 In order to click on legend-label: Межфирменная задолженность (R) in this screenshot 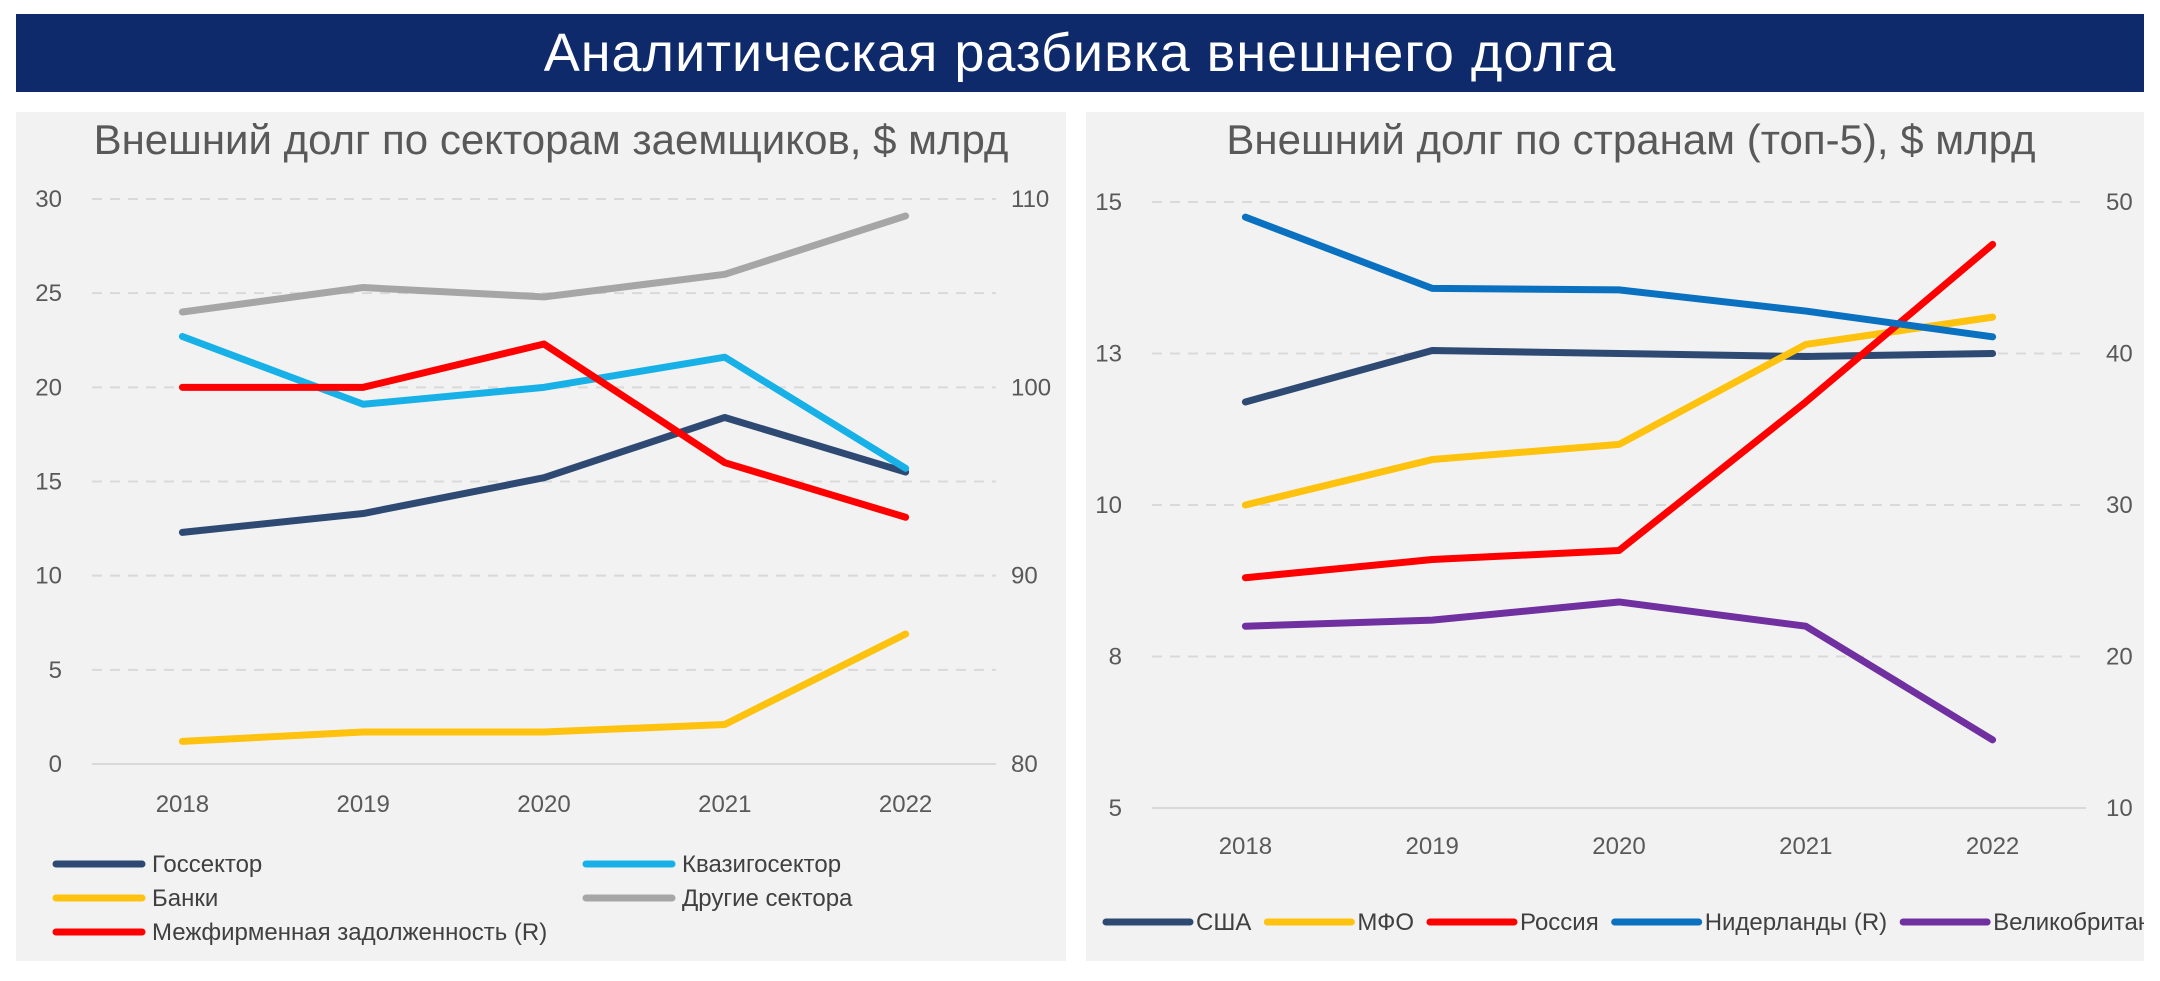, I will do `click(349, 932)`.